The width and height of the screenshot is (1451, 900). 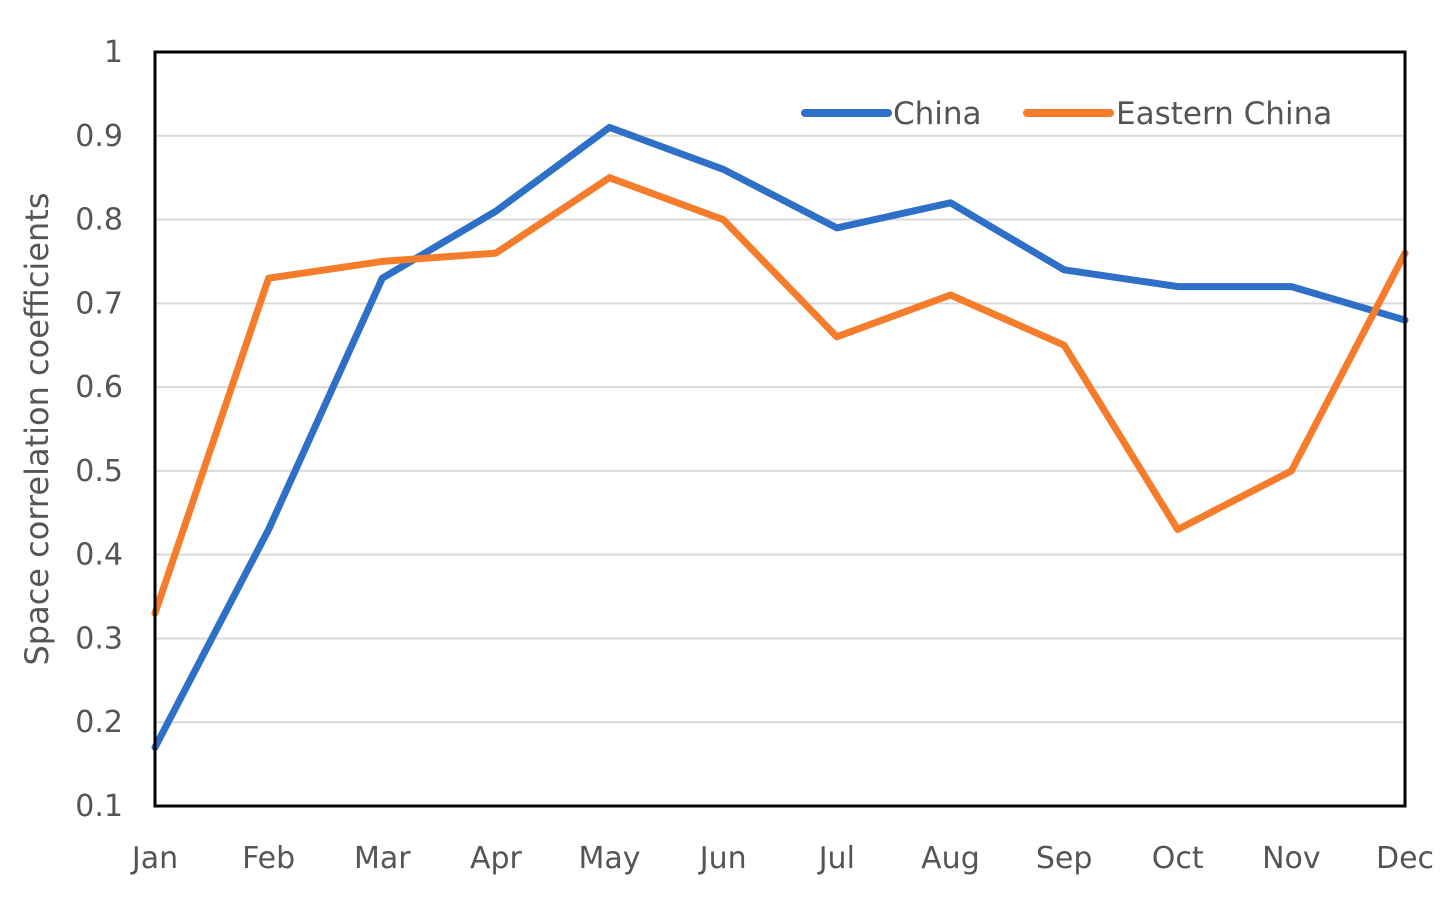 What do you see at coordinates (496, 858) in the screenshot?
I see `x-tick-label: Apr` at bounding box center [496, 858].